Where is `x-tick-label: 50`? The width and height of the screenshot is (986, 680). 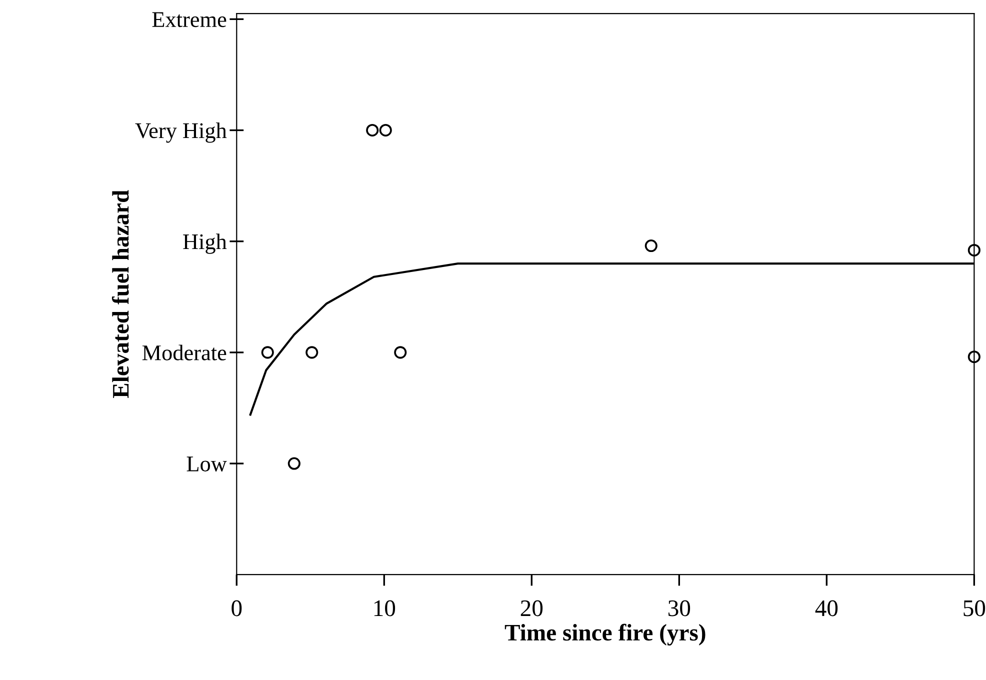 x-tick-label: 50 is located at coordinates (975, 608).